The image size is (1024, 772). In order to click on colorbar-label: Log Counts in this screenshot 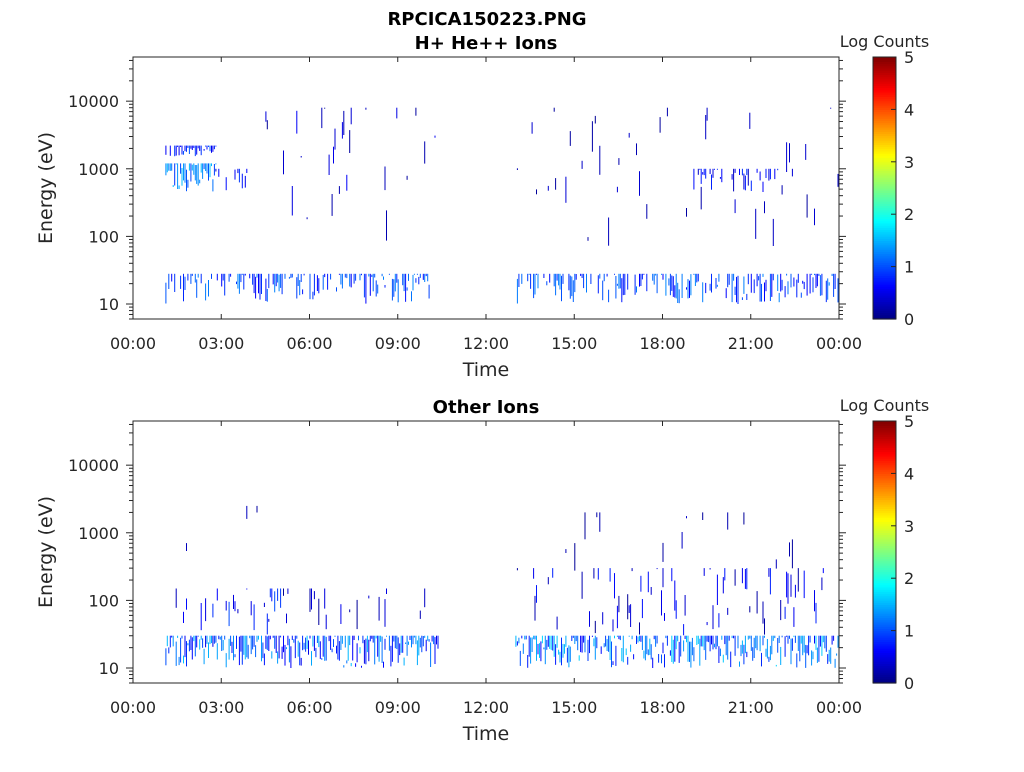, I will do `click(885, 41)`.